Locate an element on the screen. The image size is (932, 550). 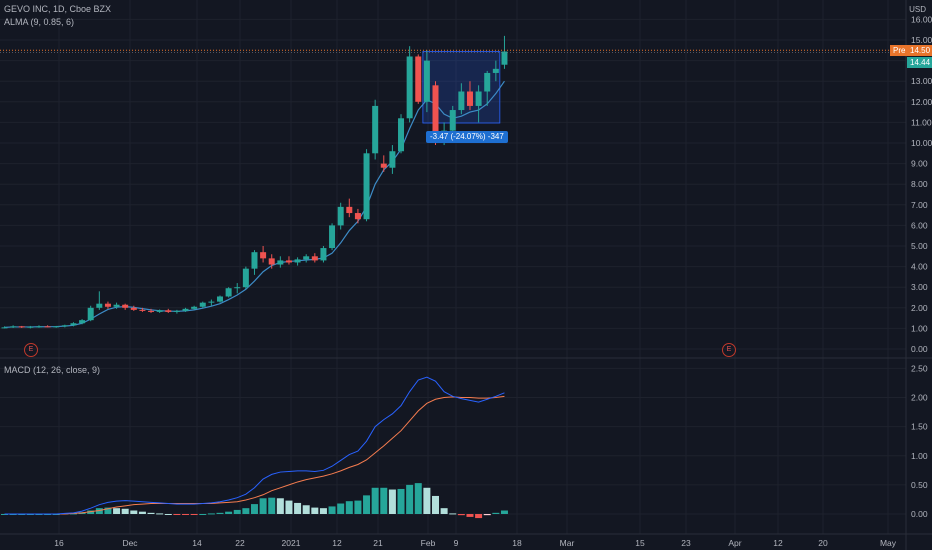
pre-price-tag: 14.50 is located at coordinates (919, 50).